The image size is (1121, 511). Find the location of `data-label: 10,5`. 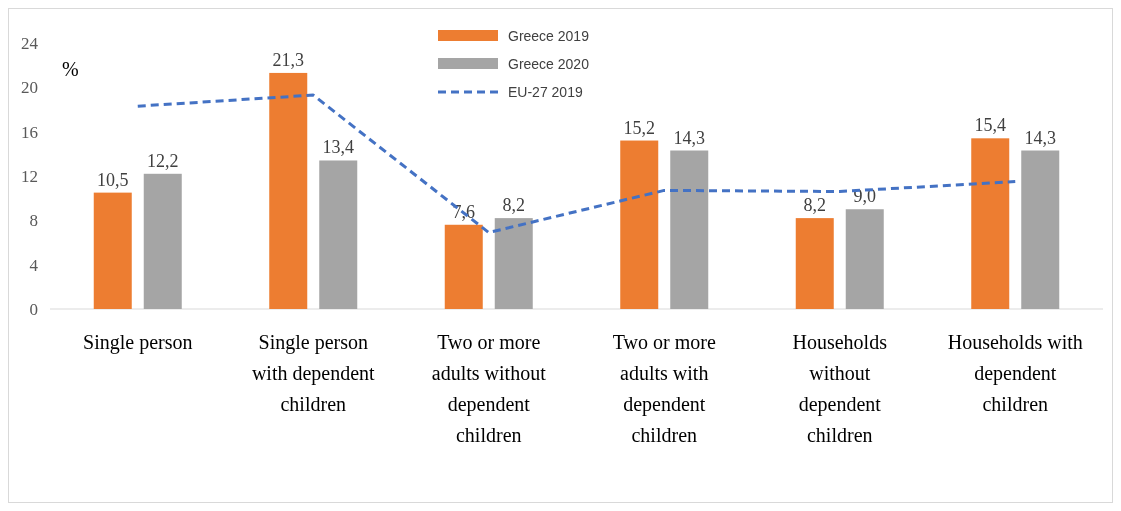

data-label: 10,5 is located at coordinates (113, 179).